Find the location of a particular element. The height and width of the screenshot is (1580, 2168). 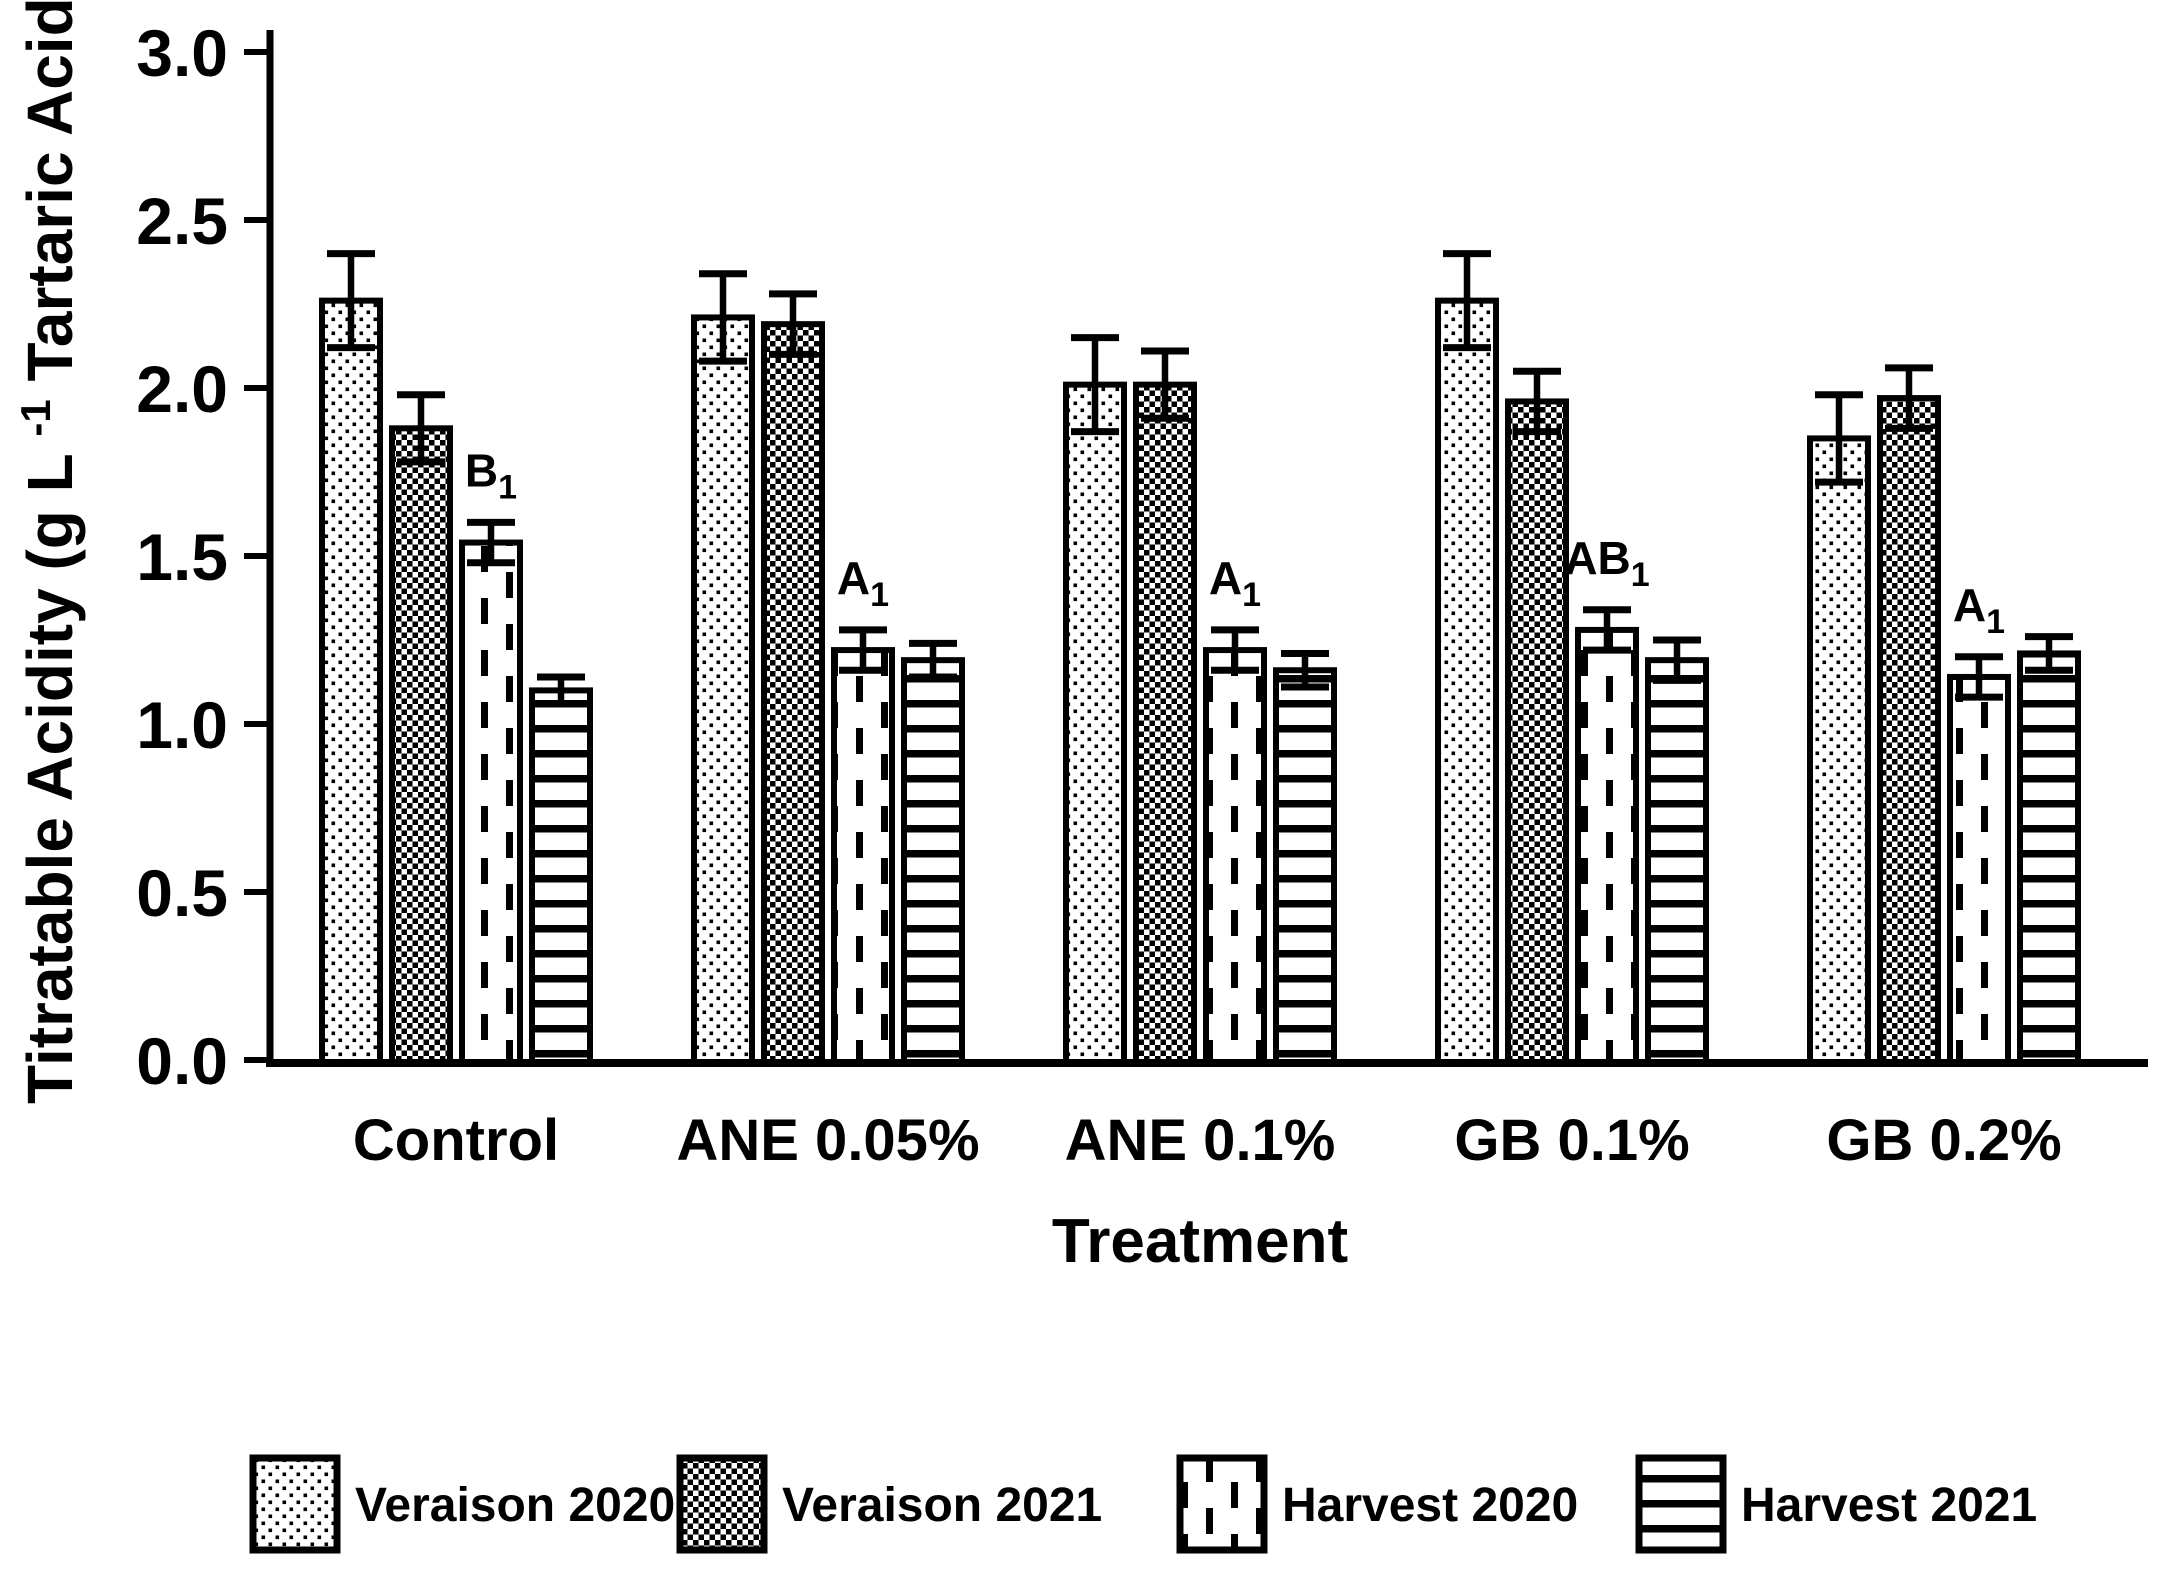

legend-item-veraison-2020: Veraison 2020 is located at coordinates (462, 1504).